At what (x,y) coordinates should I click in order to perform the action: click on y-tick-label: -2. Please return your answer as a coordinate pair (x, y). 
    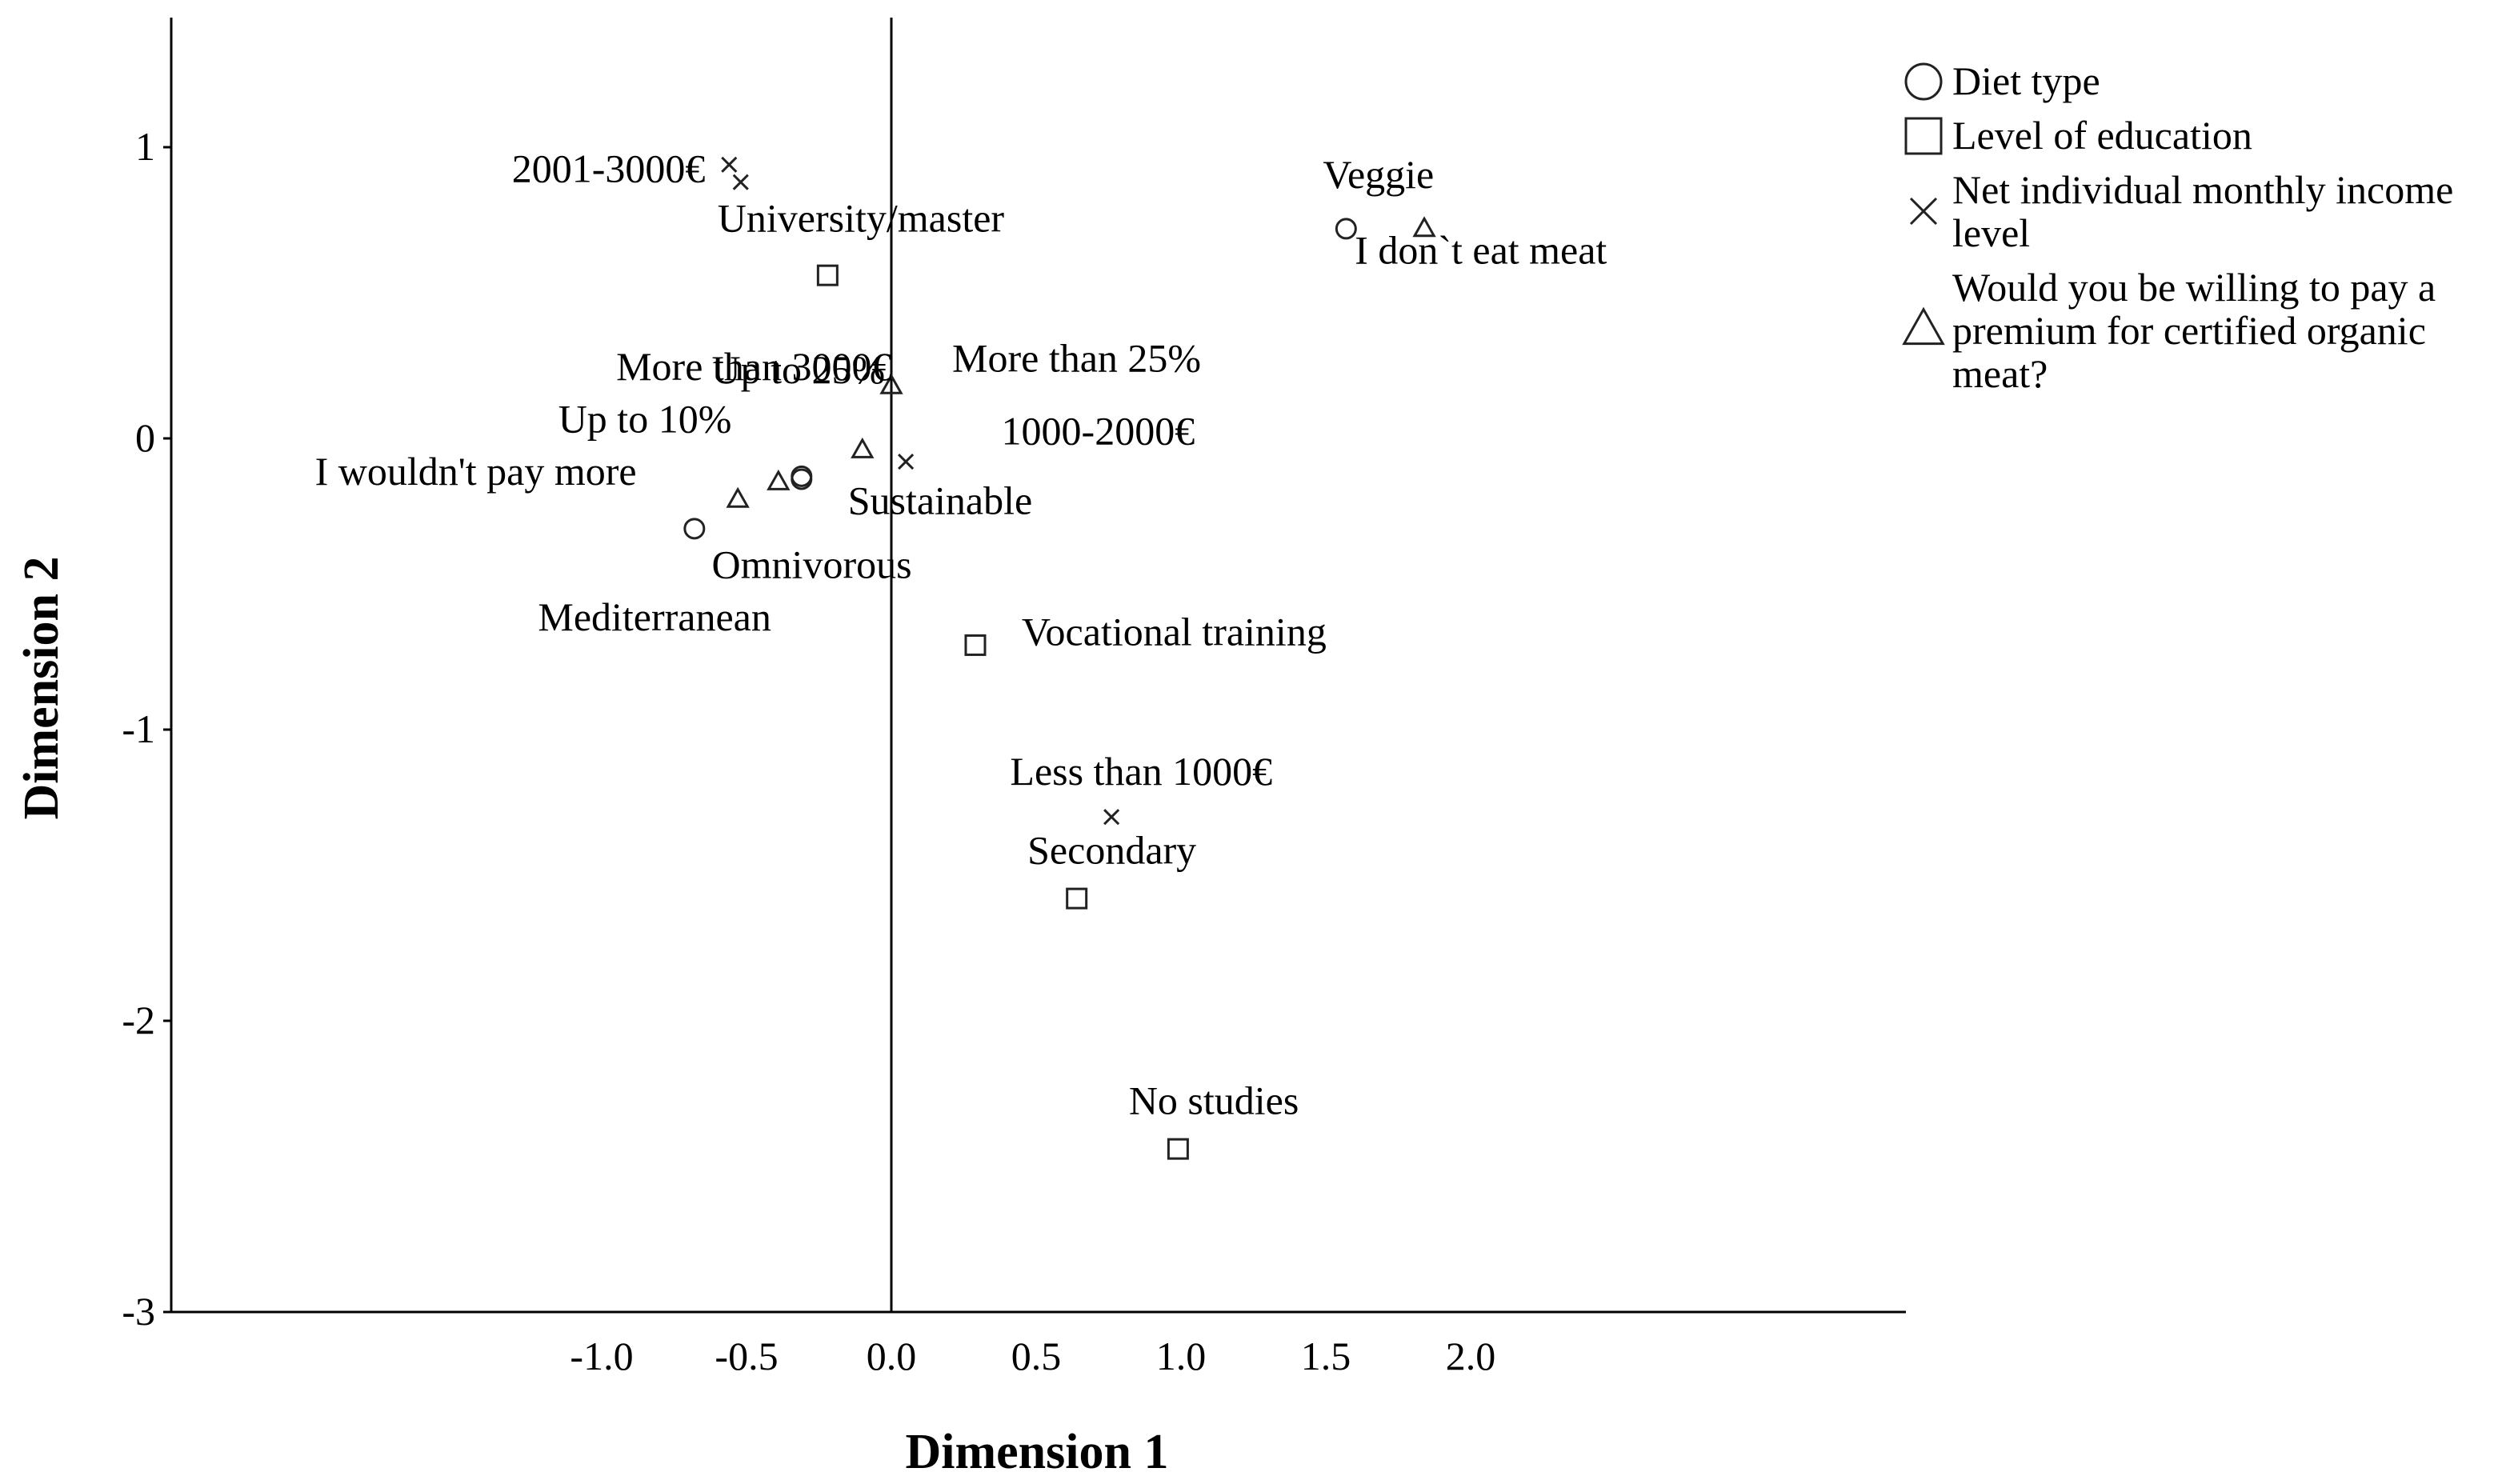
    Looking at the image, I should click on (138, 1020).